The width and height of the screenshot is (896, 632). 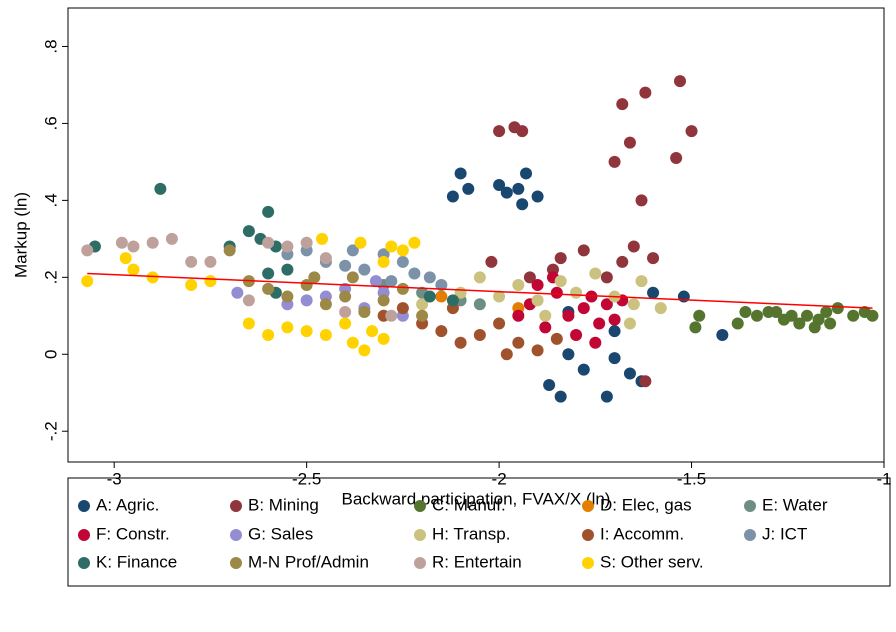 I want to click on legend-label: G: Sales, so click(x=280, y=533).